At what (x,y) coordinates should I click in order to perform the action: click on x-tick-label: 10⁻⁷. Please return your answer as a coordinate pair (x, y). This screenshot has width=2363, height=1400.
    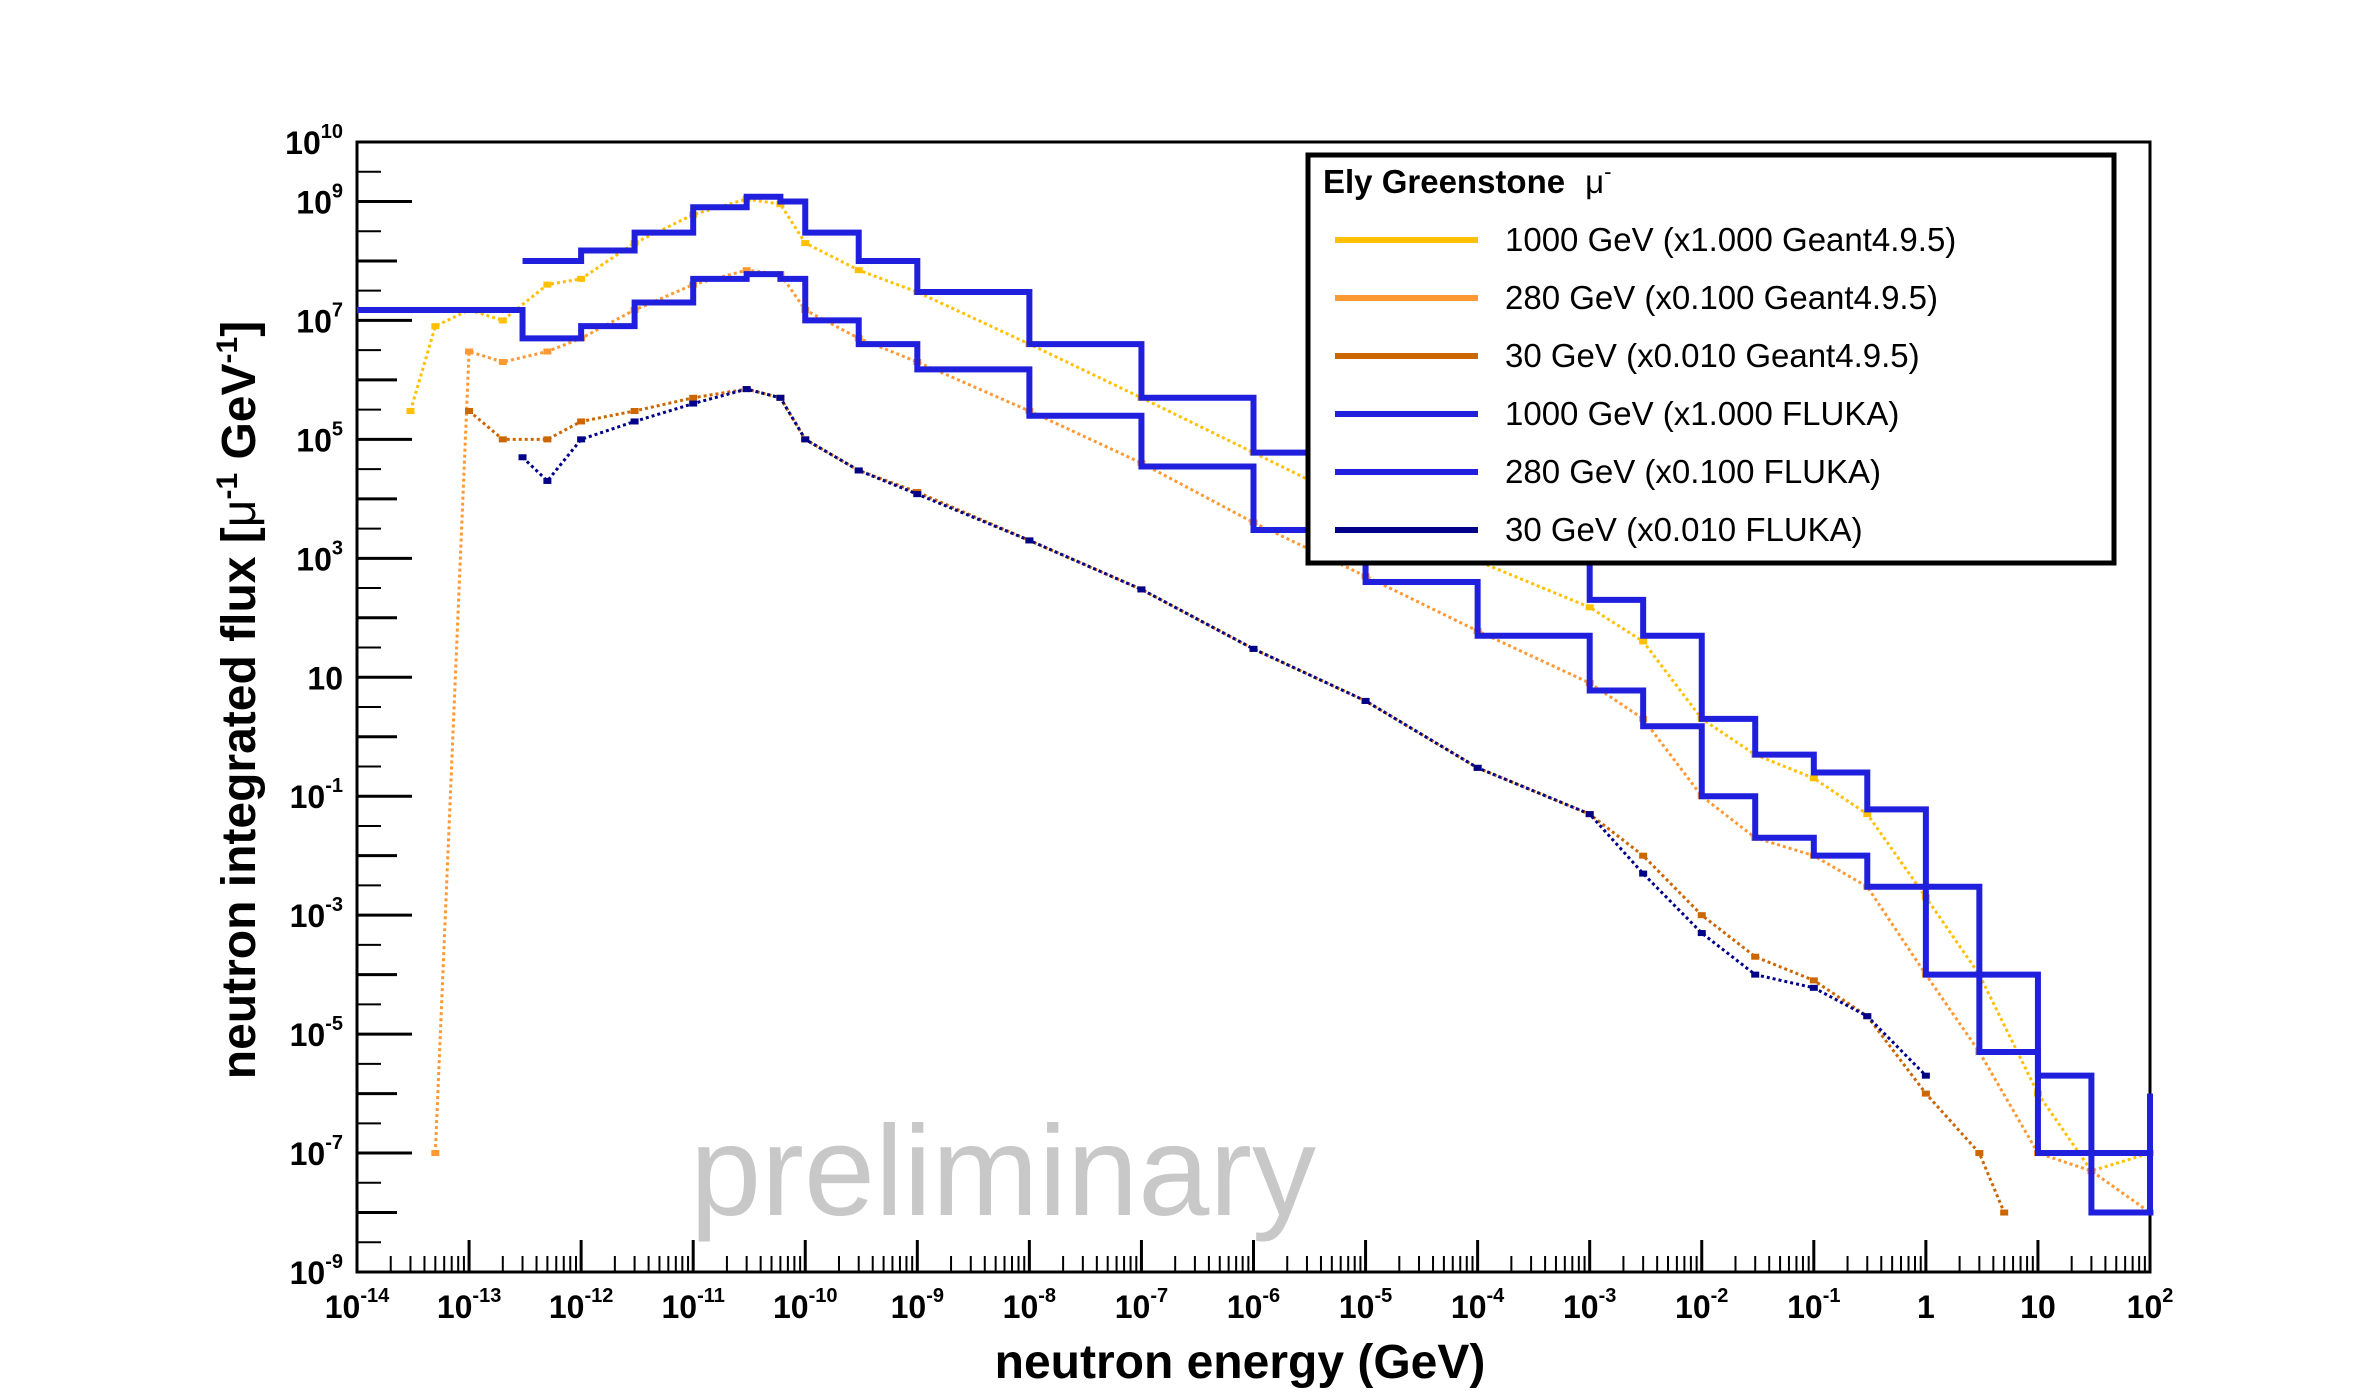
    Looking at the image, I should click on (1141, 1305).